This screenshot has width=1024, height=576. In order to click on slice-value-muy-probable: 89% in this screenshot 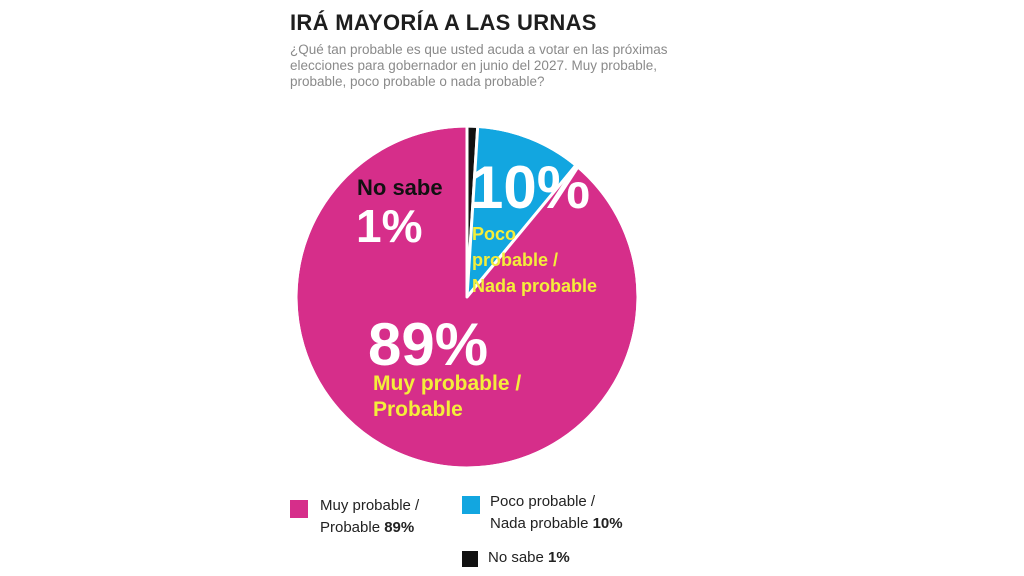, I will do `click(428, 344)`.